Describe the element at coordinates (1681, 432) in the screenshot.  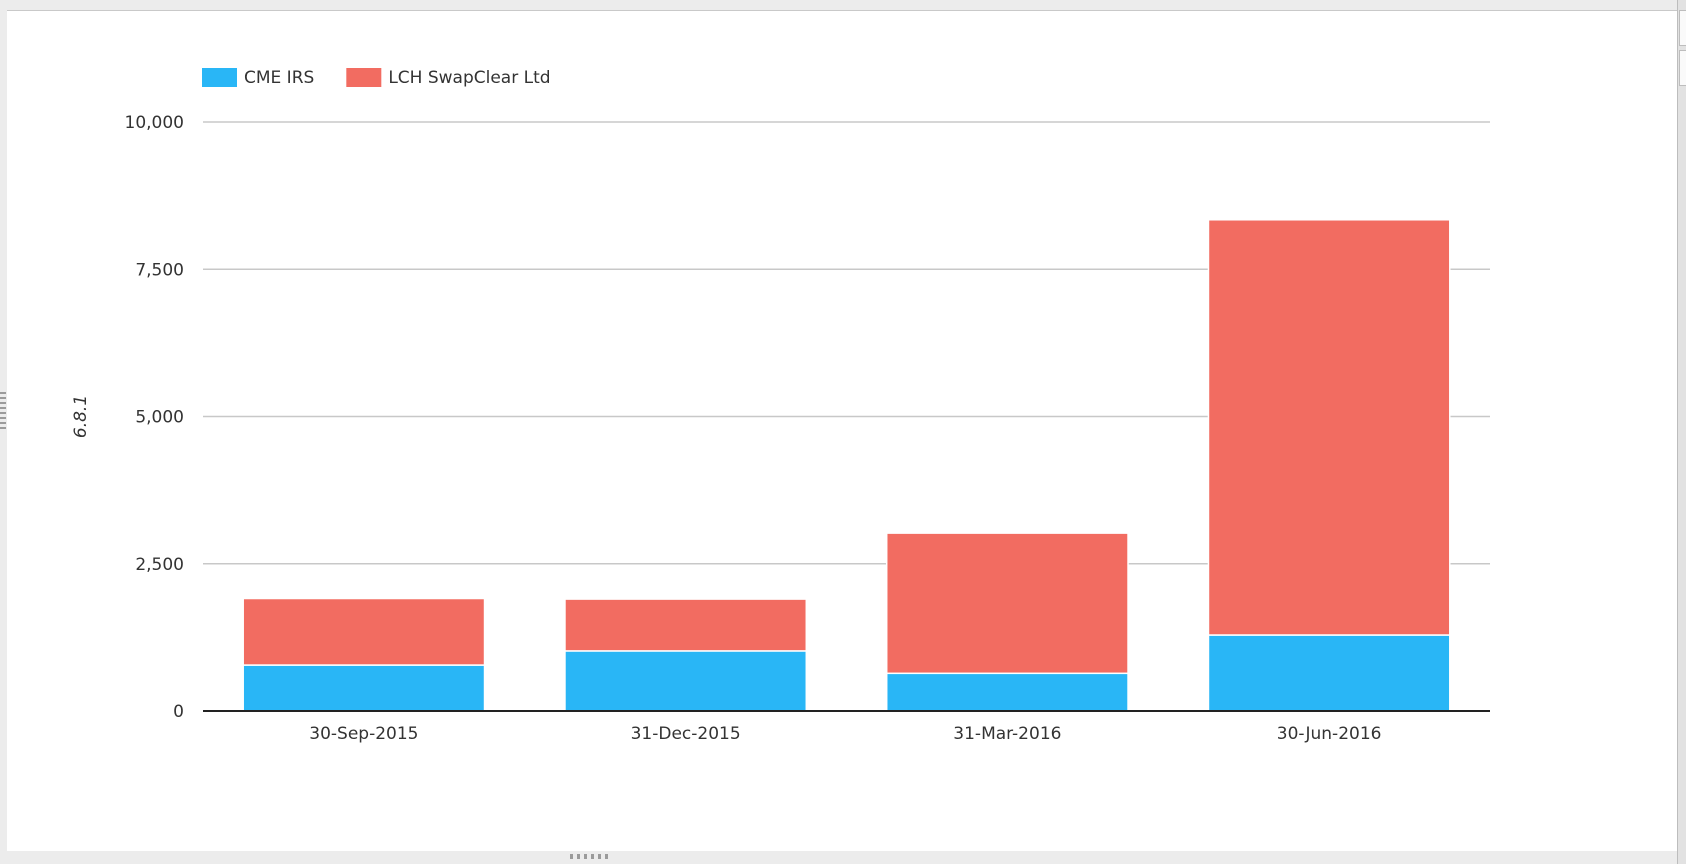
I see `right-scrollbar` at that location.